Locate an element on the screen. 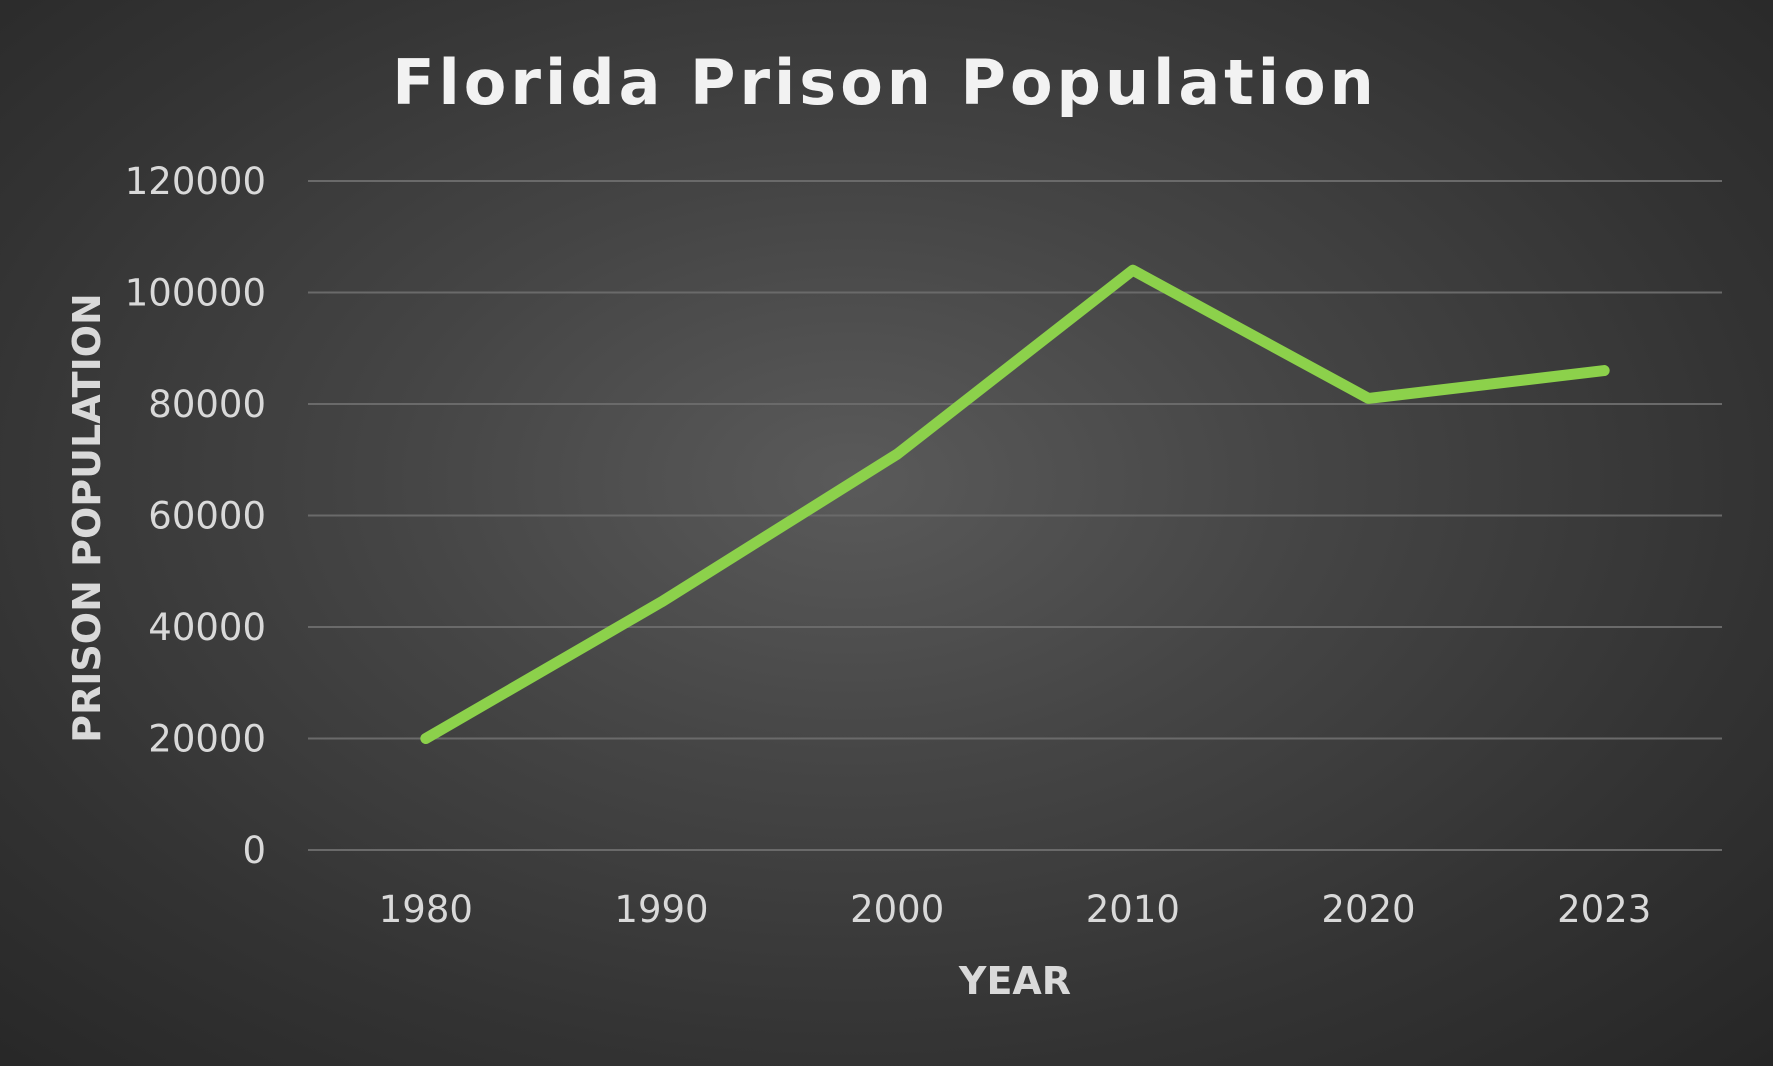 This screenshot has height=1066, width=1773. y-tick-label: 120000 is located at coordinates (195, 181).